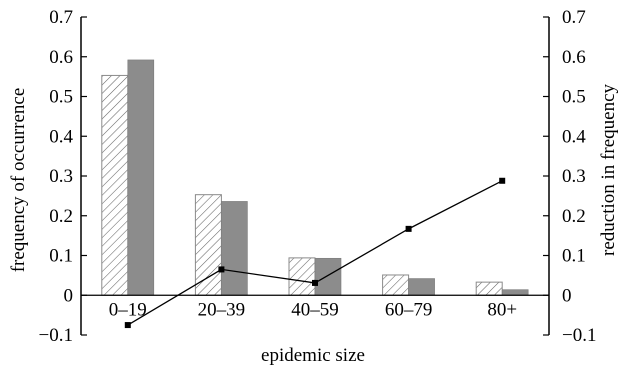 This screenshot has height=367, width=627. I want to click on y-tick-label-left-5: 0.4, so click(61, 136).